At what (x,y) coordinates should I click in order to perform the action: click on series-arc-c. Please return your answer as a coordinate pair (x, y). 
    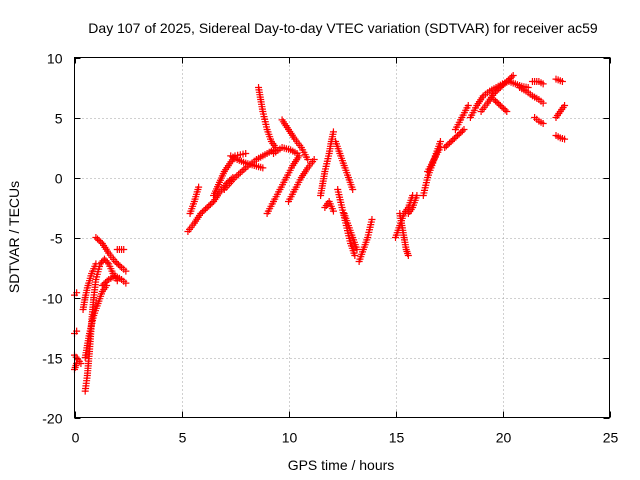
    Looking at the image, I should click on (76, 294).